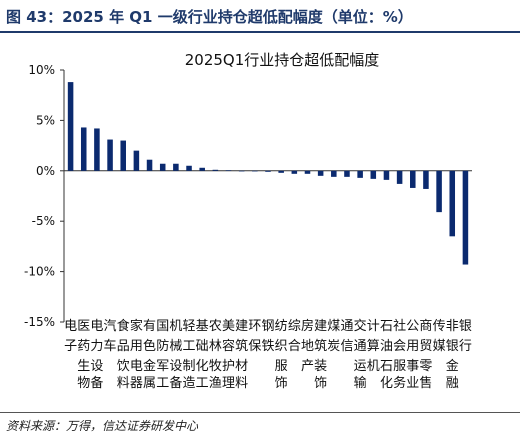 Image resolution: width=520 pixels, height=441 pixels. I want to click on x-tick-label-part: 零, so click(425, 366).